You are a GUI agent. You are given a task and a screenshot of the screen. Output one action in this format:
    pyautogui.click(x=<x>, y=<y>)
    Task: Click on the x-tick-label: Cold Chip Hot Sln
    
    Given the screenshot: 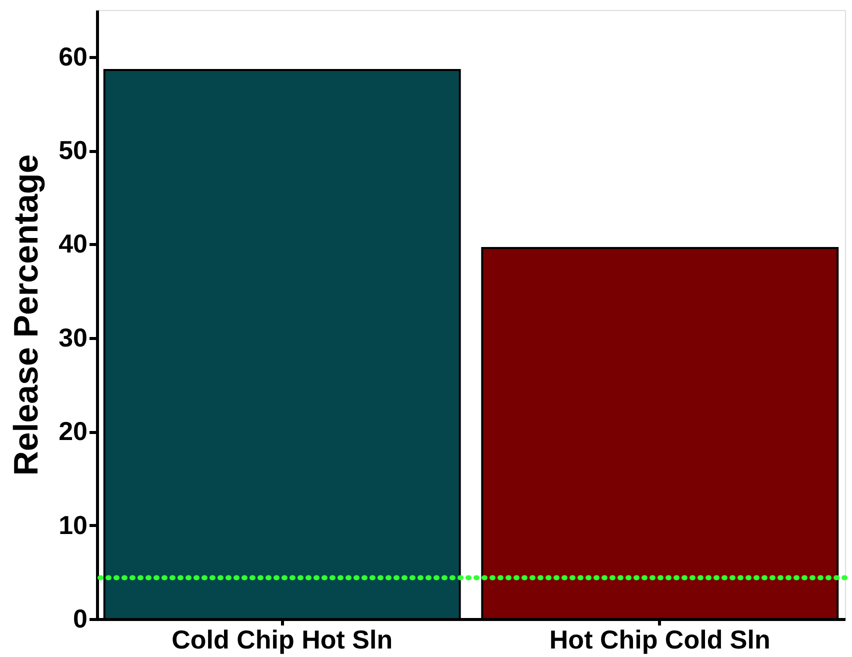 What is the action you would take?
    pyautogui.click(x=282, y=639)
    